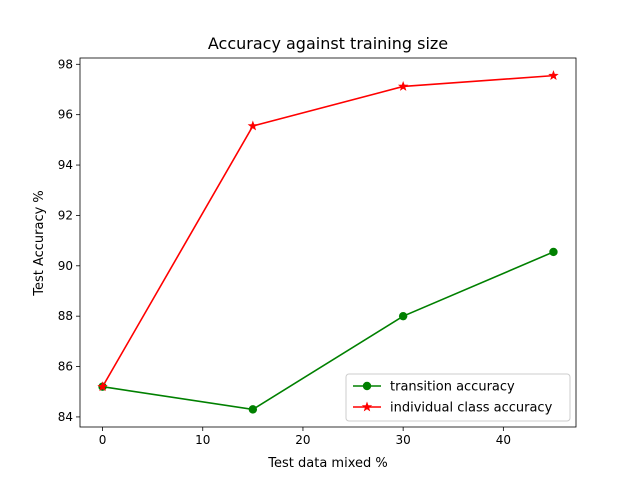 The height and width of the screenshot is (480, 640). I want to click on legend-marker-transition-accuracy, so click(367, 386).